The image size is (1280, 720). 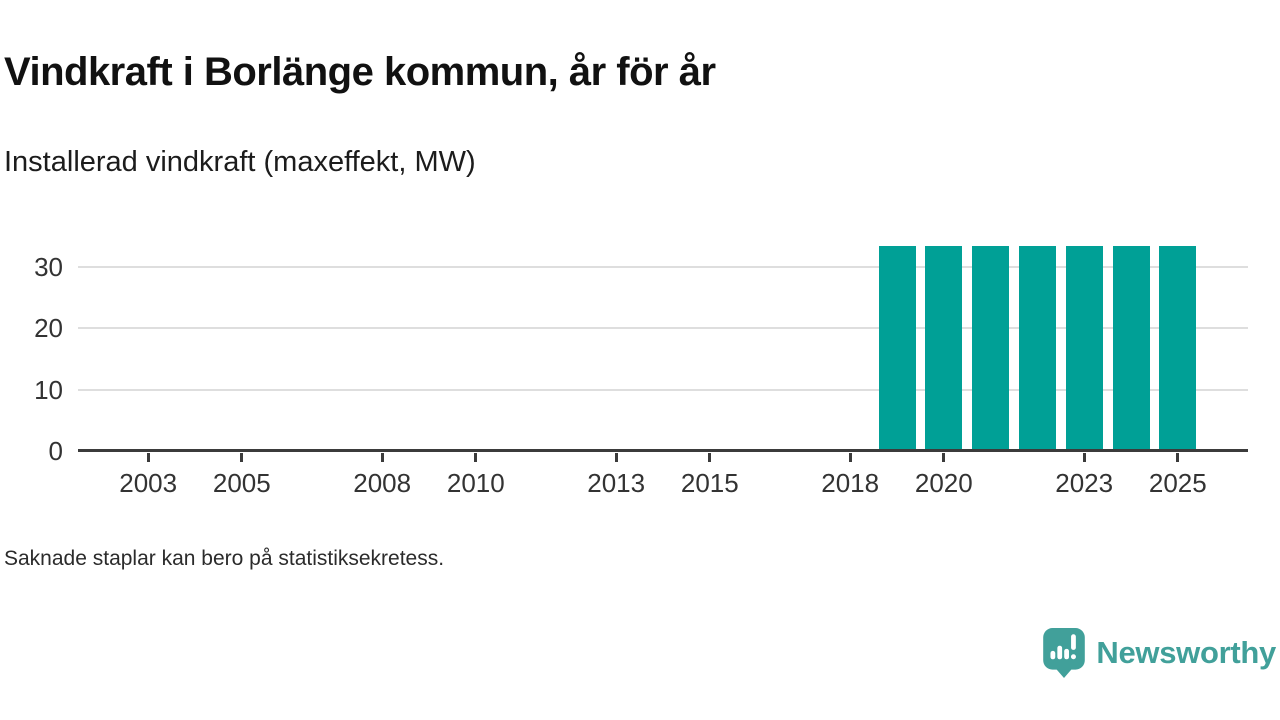 I want to click on x-axis-label: 2003, so click(x=148, y=483).